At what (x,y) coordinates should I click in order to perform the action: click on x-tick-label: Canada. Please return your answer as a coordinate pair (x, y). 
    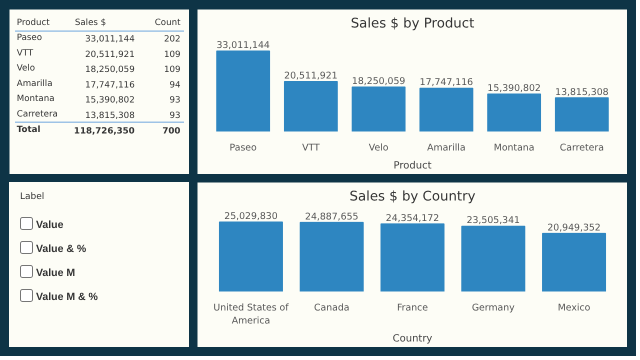
    Looking at the image, I should click on (332, 308).